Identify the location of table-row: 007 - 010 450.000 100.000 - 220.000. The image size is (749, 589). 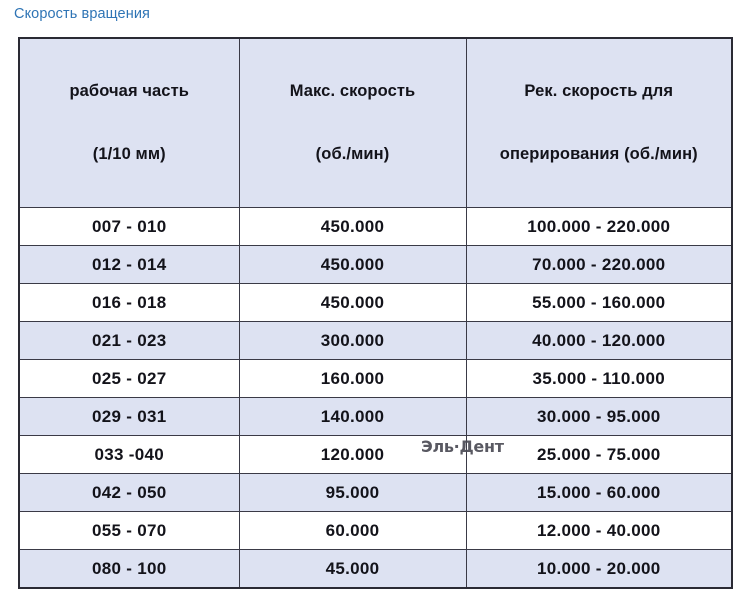
(375, 226).